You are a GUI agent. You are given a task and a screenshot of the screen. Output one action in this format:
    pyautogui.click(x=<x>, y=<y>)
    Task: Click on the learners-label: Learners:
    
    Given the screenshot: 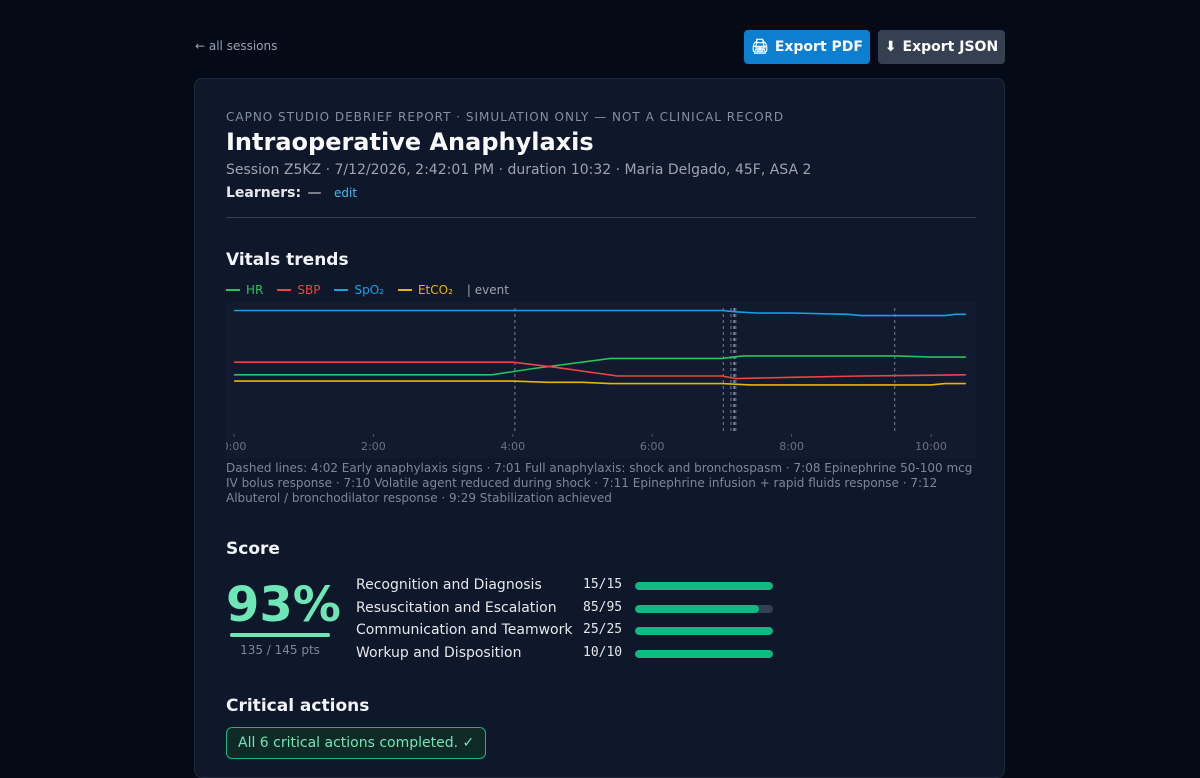 What is the action you would take?
    pyautogui.click(x=264, y=193)
    